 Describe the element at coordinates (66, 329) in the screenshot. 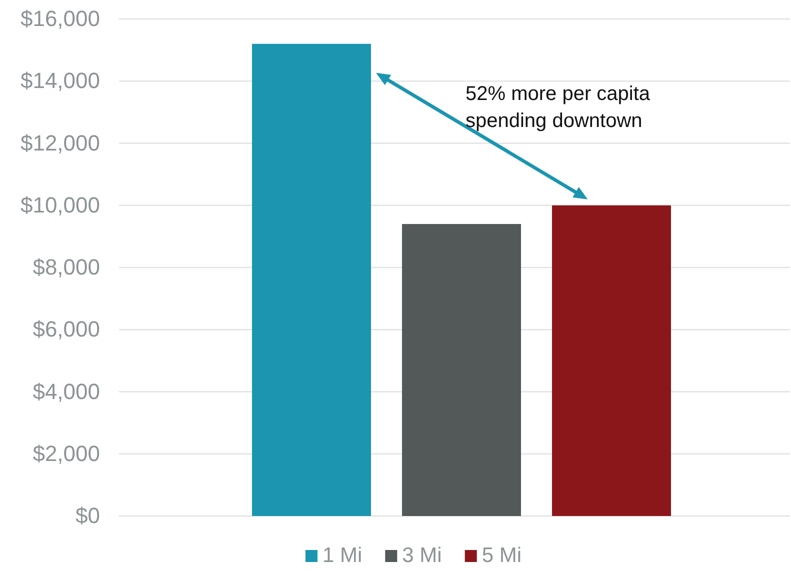

I see `y-tick-label: $6,000` at that location.